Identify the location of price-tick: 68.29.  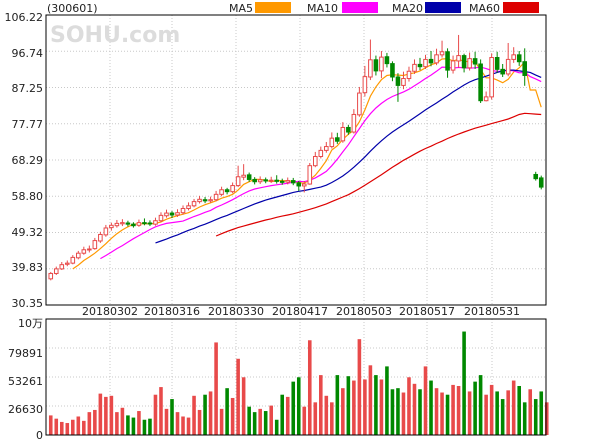
(28, 160).